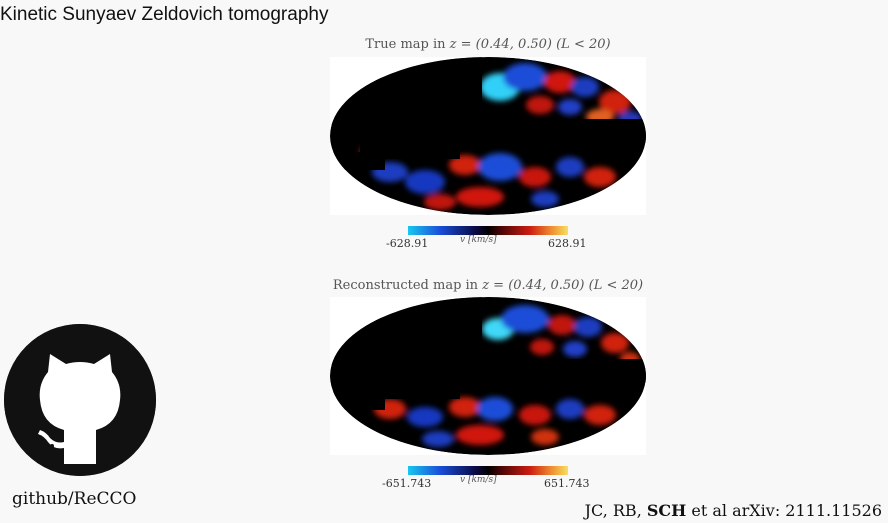  What do you see at coordinates (530, 44) in the screenshot?
I see `true-map-title-math: z = (0.44, 0.50) (L < 20)` at bounding box center [530, 44].